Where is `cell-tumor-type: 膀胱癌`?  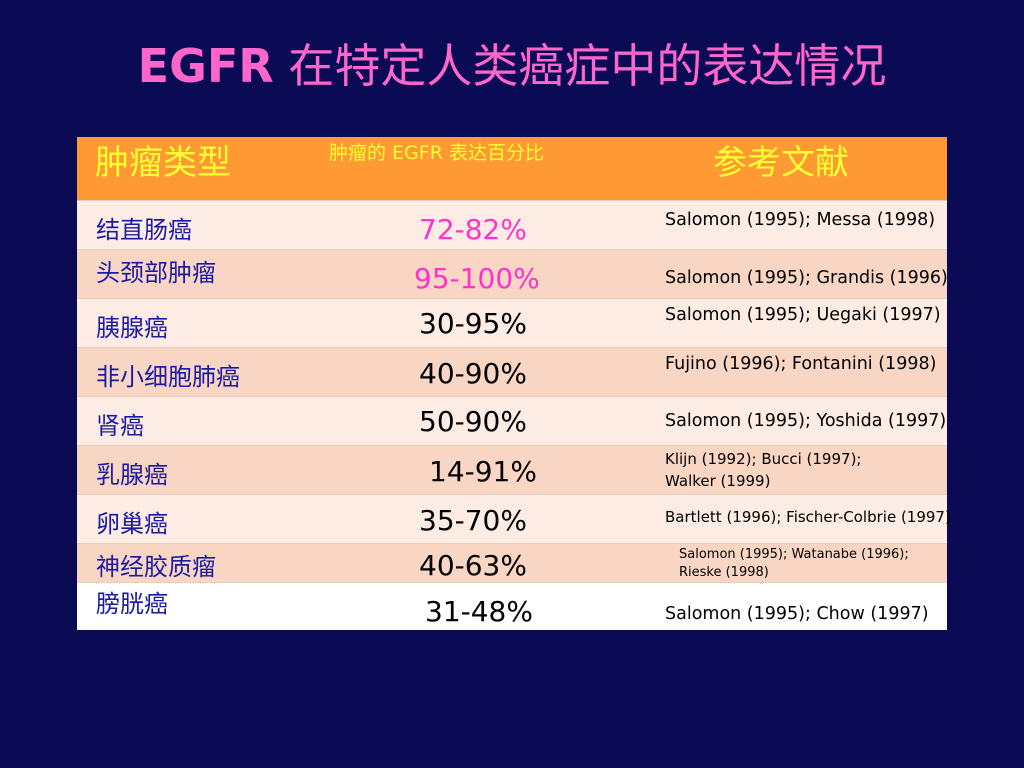
cell-tumor-type: 膀胱癌 is located at coordinates (132, 604).